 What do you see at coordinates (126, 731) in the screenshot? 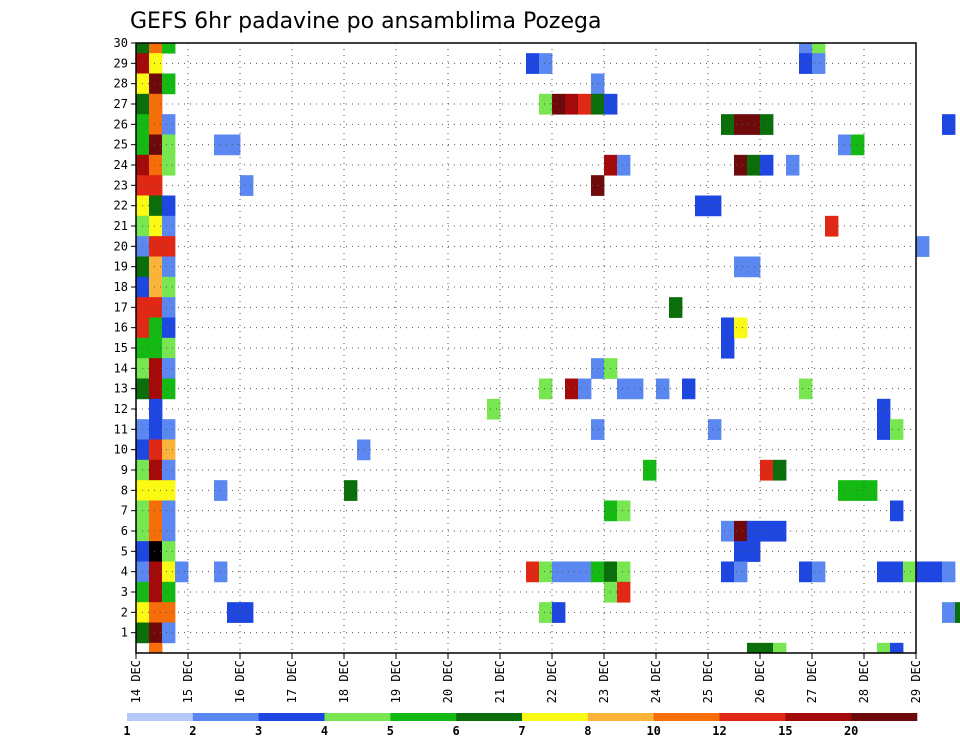
I see `colorbar-label: 1` at bounding box center [126, 731].